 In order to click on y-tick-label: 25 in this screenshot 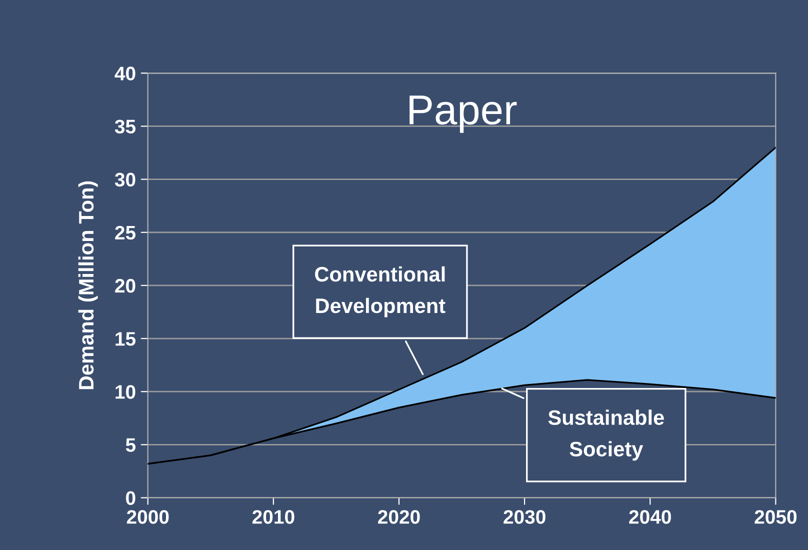, I will do `click(125, 233)`.